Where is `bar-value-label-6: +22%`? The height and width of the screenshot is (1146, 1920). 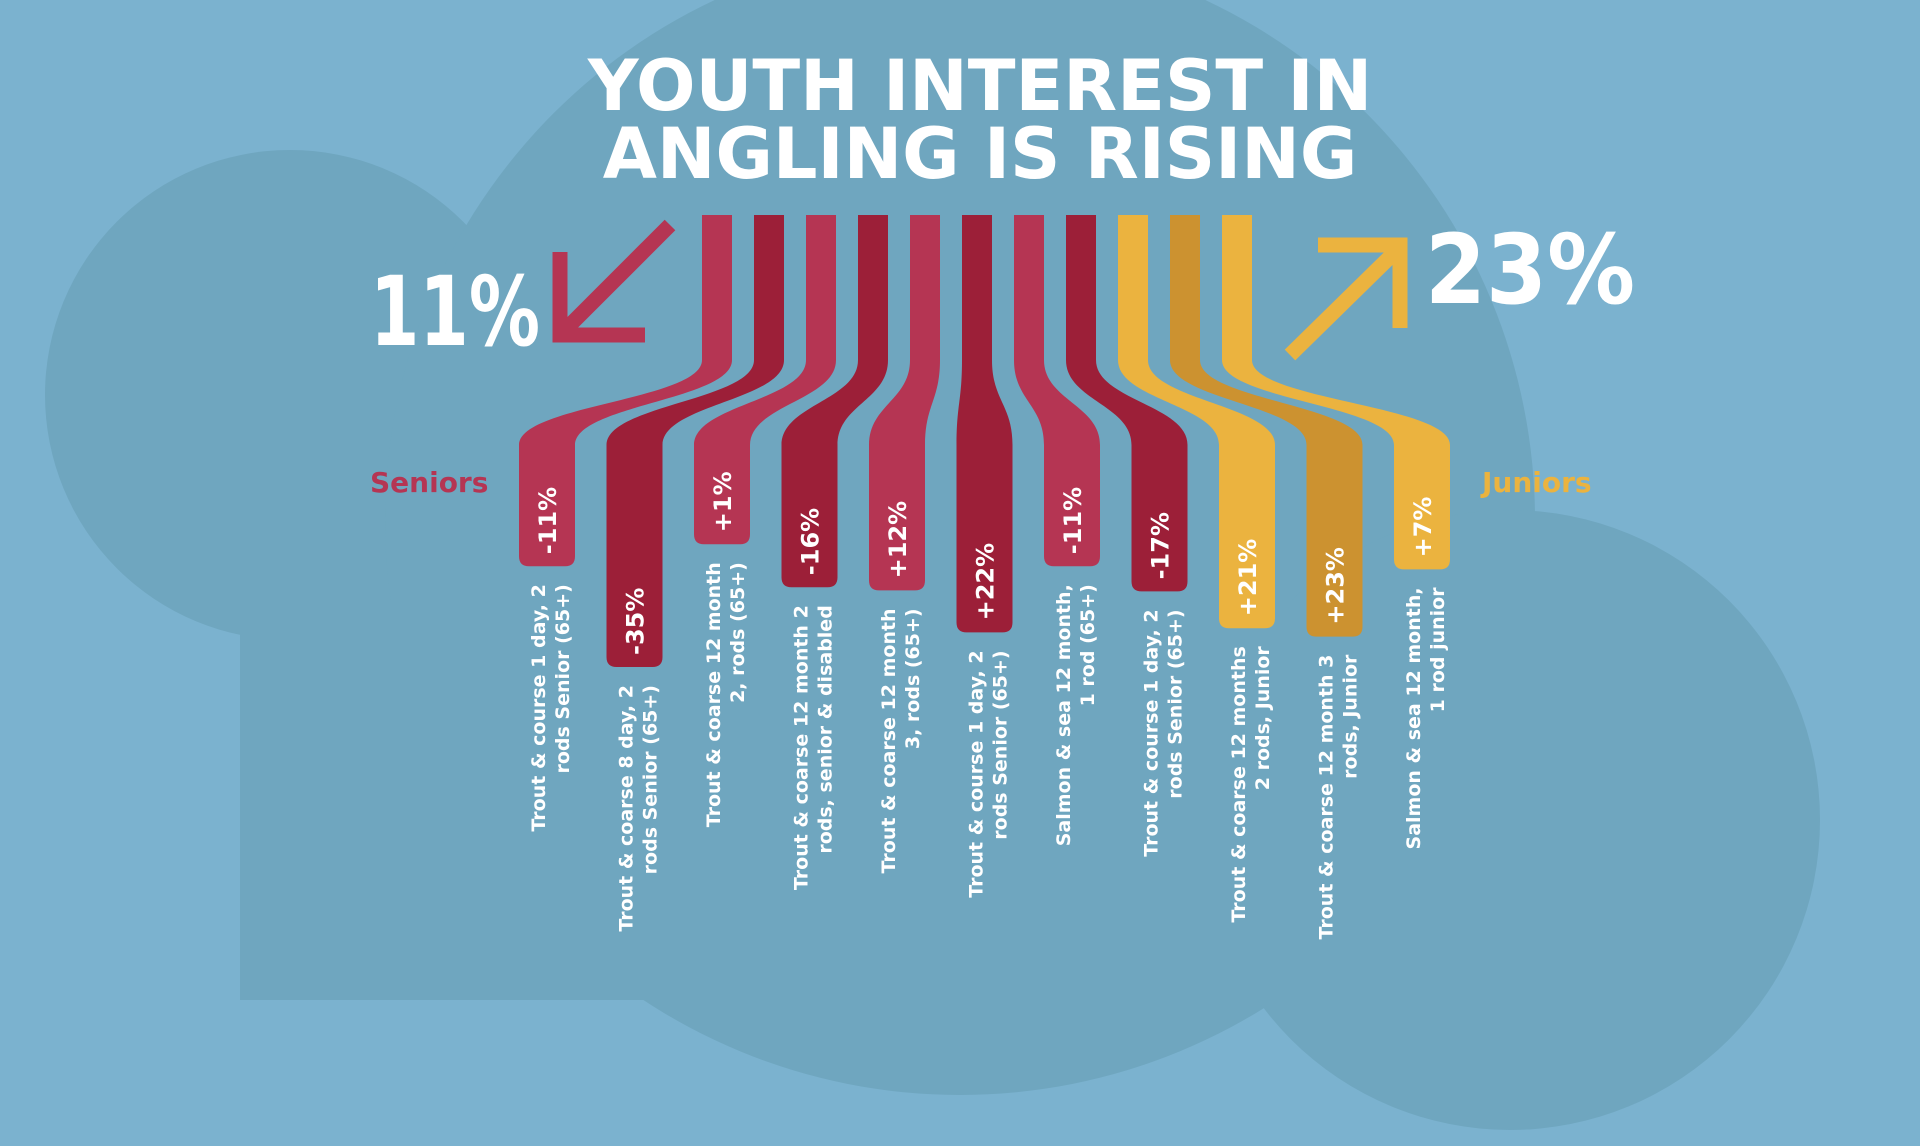
bar-value-label-6: +22% is located at coordinates (986, 582).